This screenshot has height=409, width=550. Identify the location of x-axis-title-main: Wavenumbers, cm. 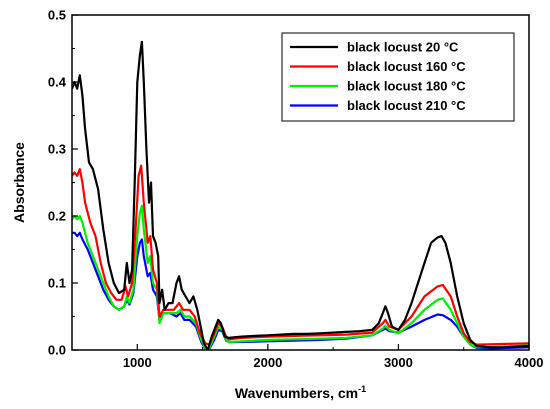
(296, 393).